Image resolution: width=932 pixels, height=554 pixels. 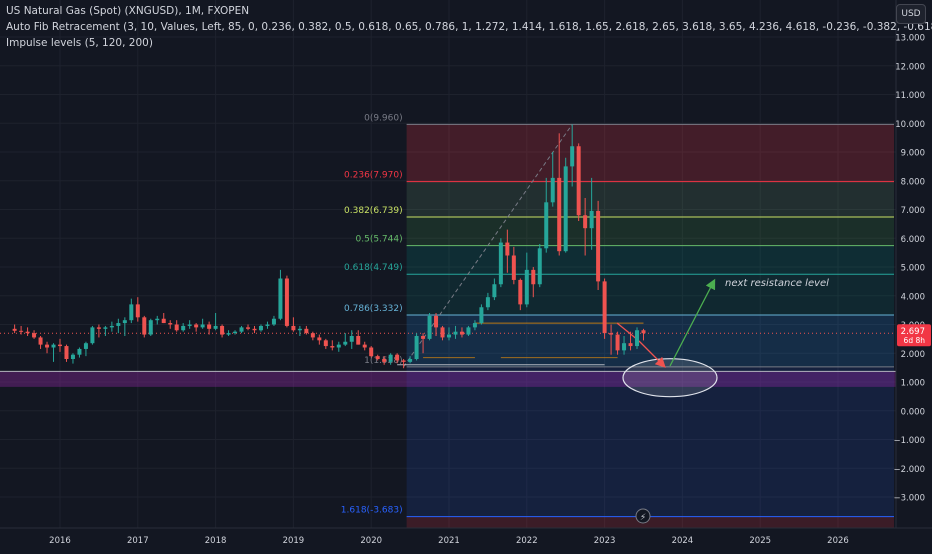 I want to click on price-tick-label: 6.000, so click(x=913, y=240).